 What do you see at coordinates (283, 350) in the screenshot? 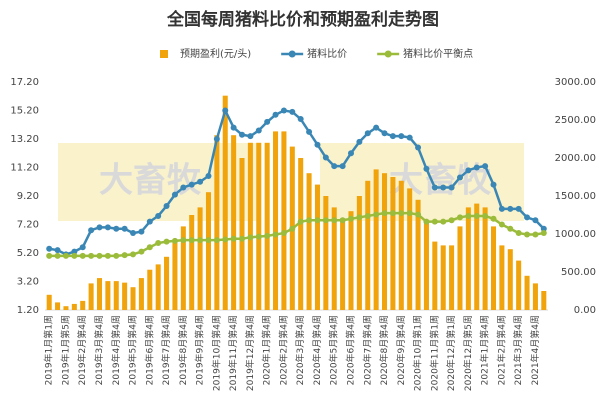
I see `x-tick-label: 2020年2月第4周` at bounding box center [283, 350].